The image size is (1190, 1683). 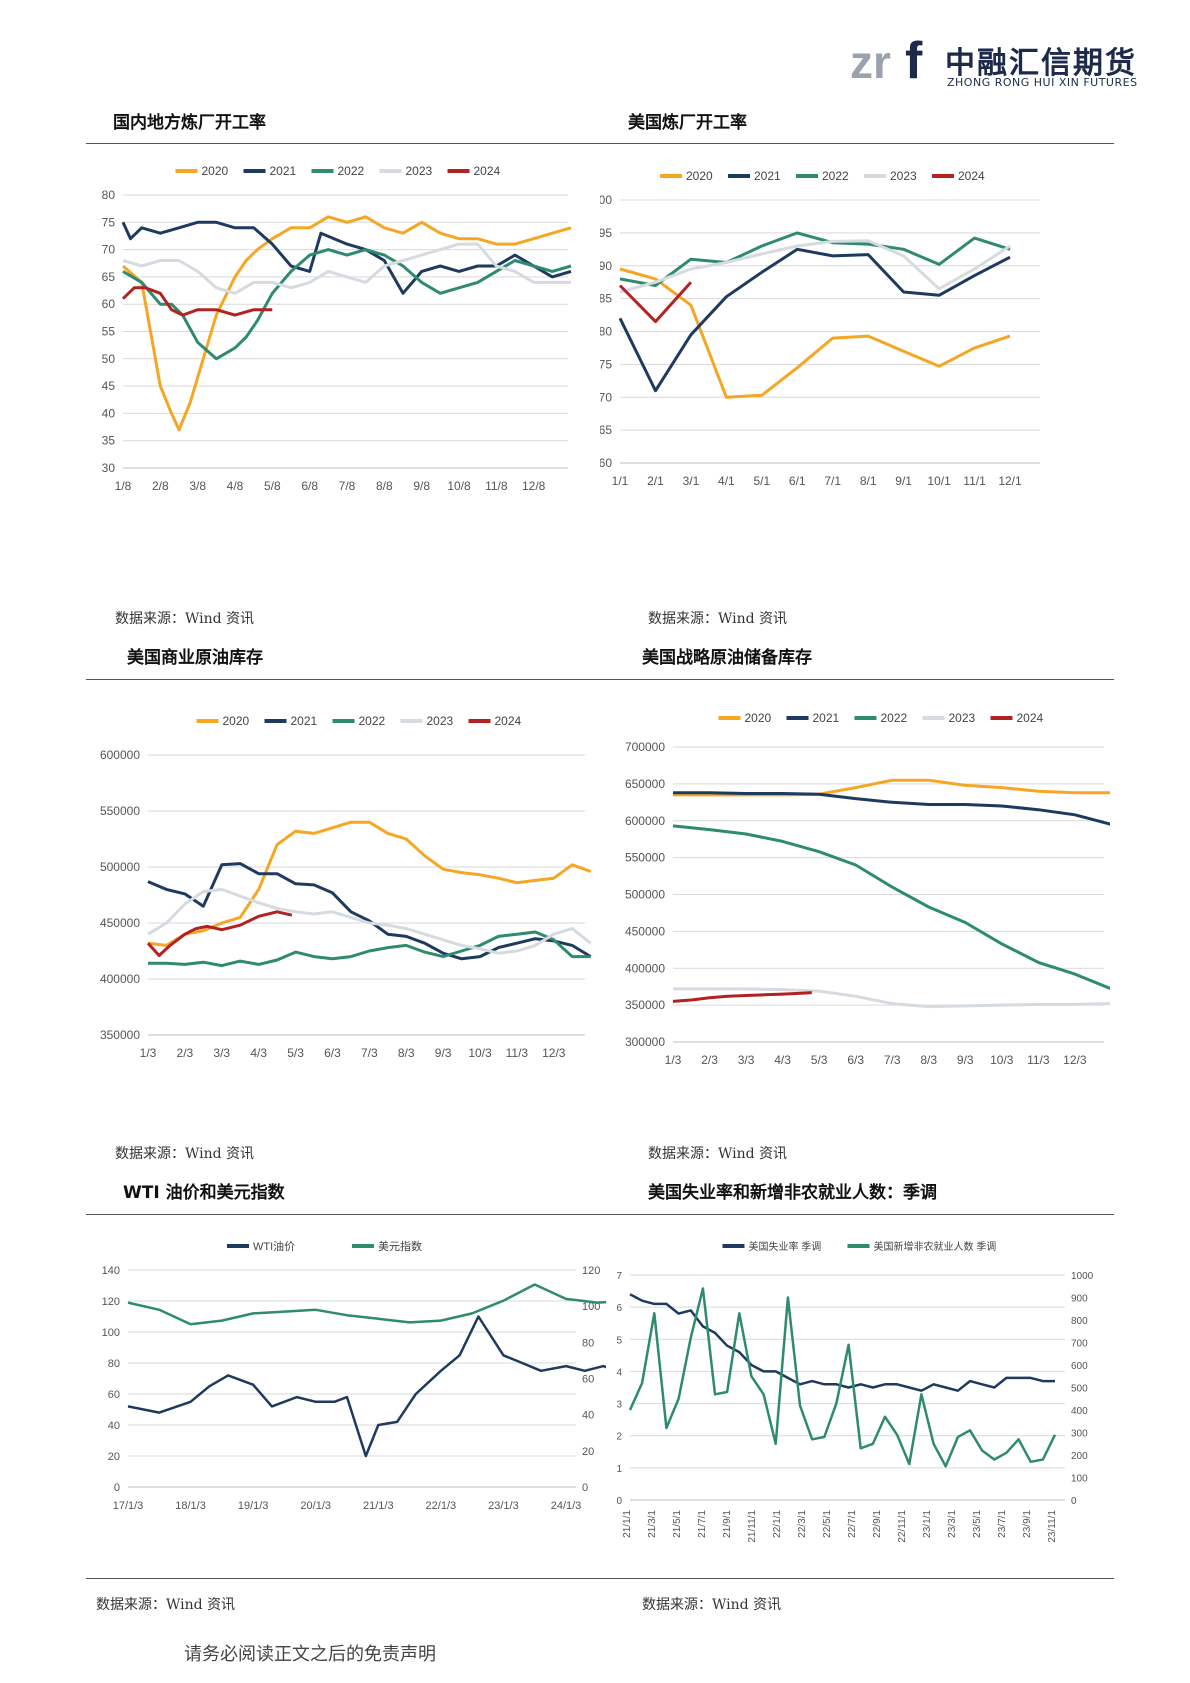 I want to click on y-tick-label: 650000, so click(x=645, y=784).